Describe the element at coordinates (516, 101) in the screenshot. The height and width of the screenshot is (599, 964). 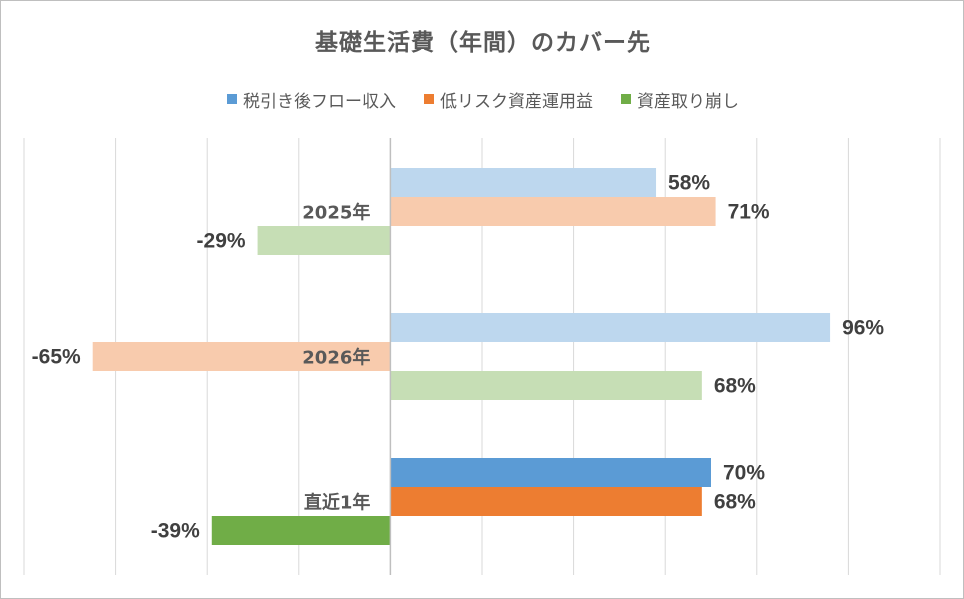
I see `legend-label-low-risk-returns: 低リスク資産運用益` at that location.